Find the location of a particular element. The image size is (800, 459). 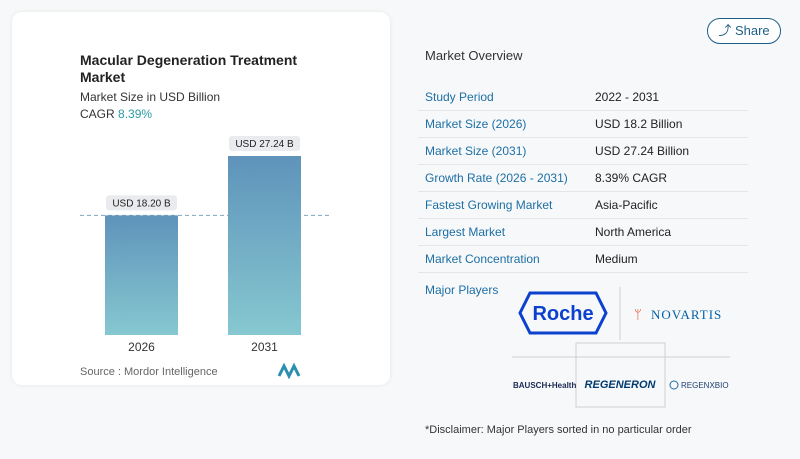

logo: Roche is located at coordinates (562, 314).